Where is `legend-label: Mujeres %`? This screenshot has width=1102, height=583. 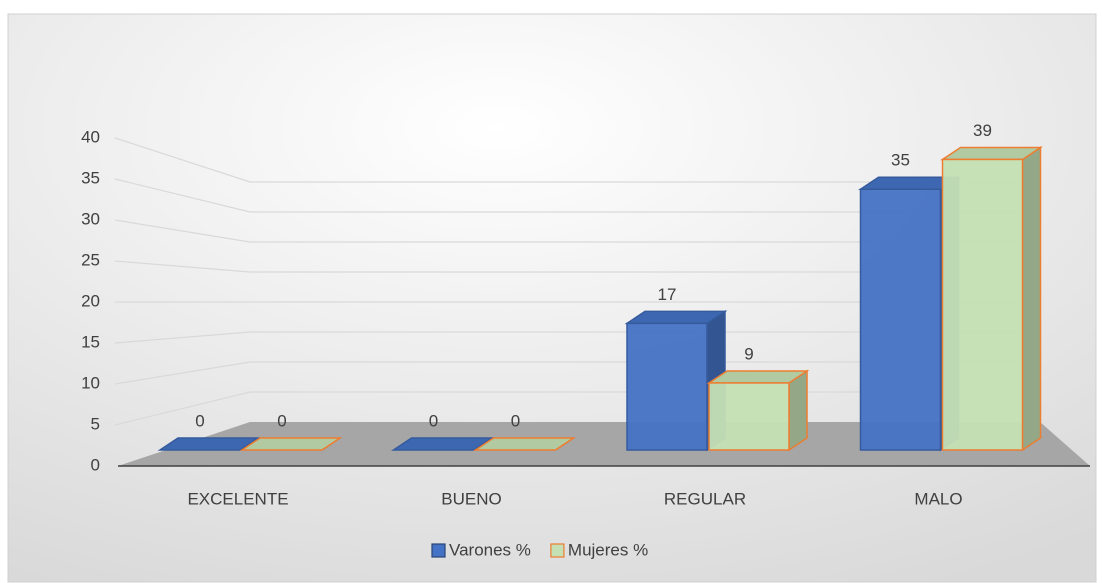 legend-label: Mujeres % is located at coordinates (608, 549).